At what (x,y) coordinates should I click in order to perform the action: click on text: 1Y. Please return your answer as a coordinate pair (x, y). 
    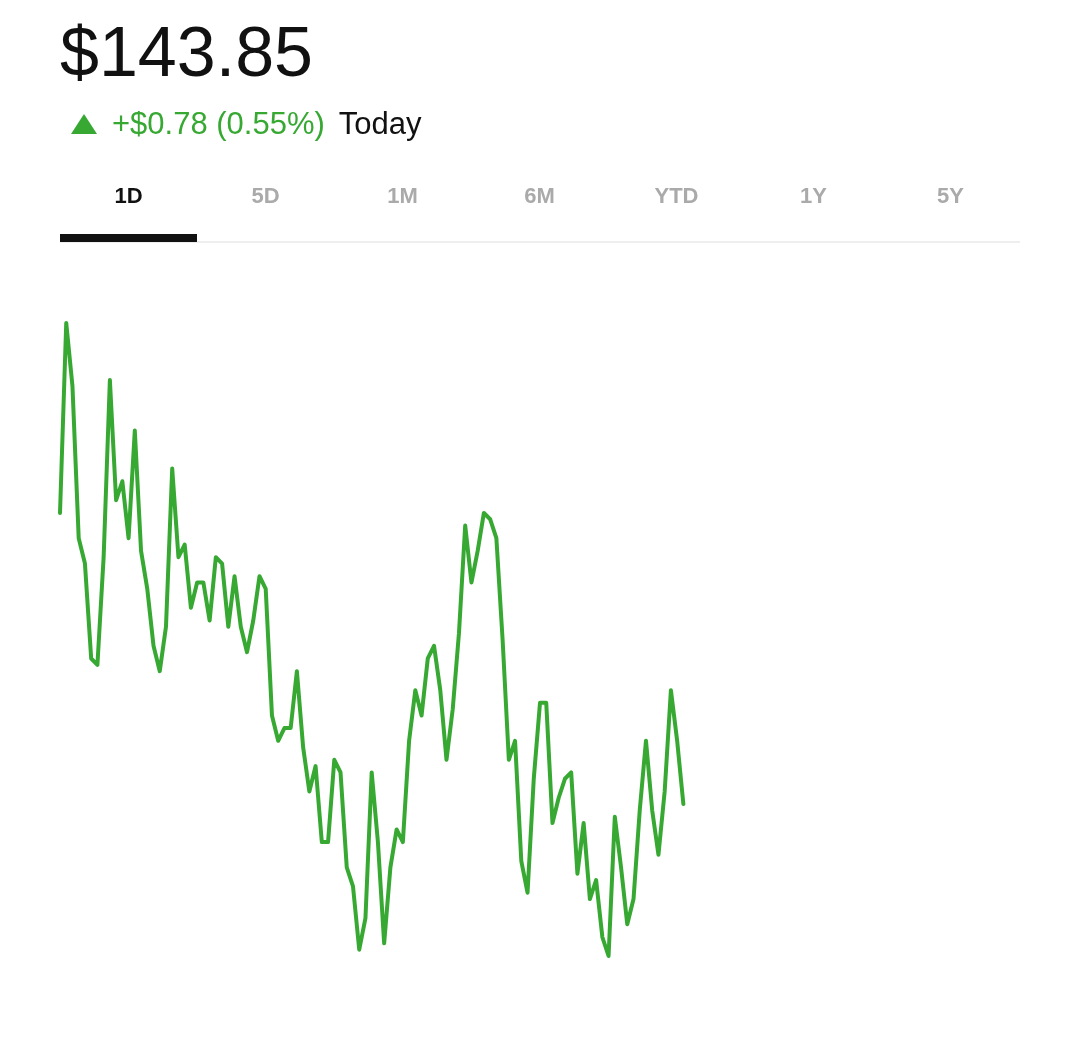
    Looking at the image, I should click on (813, 196).